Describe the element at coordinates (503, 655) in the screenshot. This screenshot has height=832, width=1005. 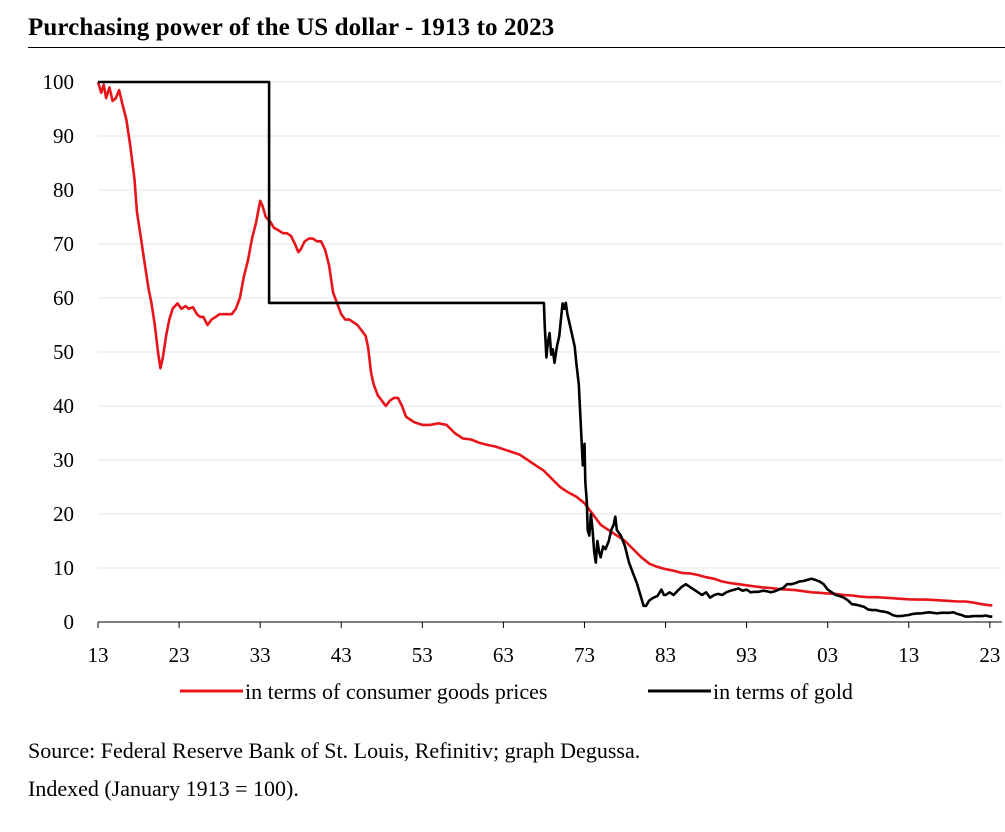
I see `x-tick-label: 63` at that location.